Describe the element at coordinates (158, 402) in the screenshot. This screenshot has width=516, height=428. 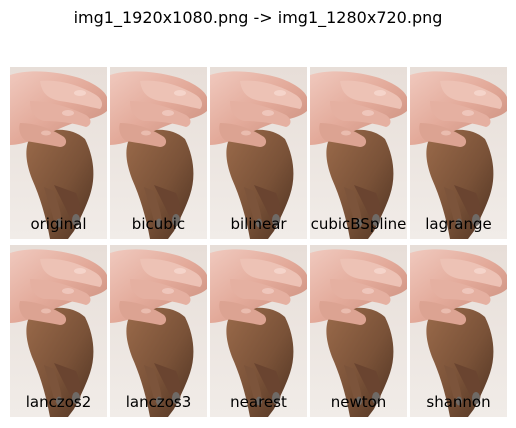
I see `panel-label: lanczos3` at that location.